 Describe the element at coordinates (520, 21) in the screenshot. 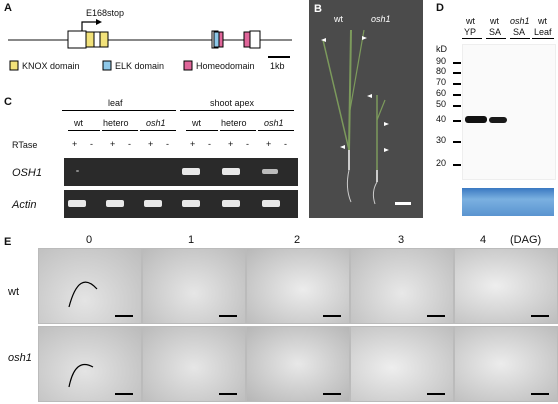

I see `blot-lane-top: osh1` at that location.